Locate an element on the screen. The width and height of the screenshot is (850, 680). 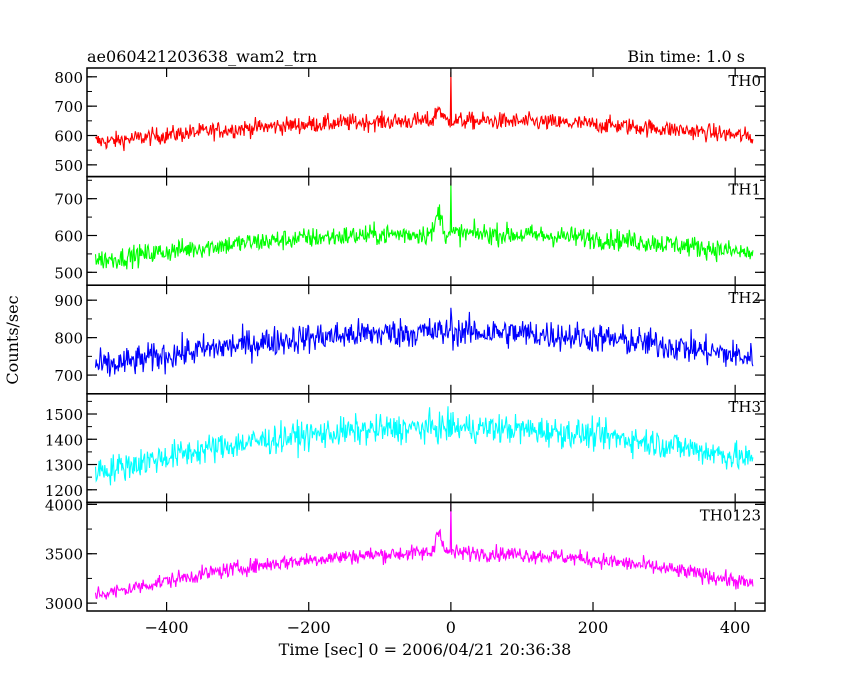
y-axis-label: Counts/sec is located at coordinates (12, 339).